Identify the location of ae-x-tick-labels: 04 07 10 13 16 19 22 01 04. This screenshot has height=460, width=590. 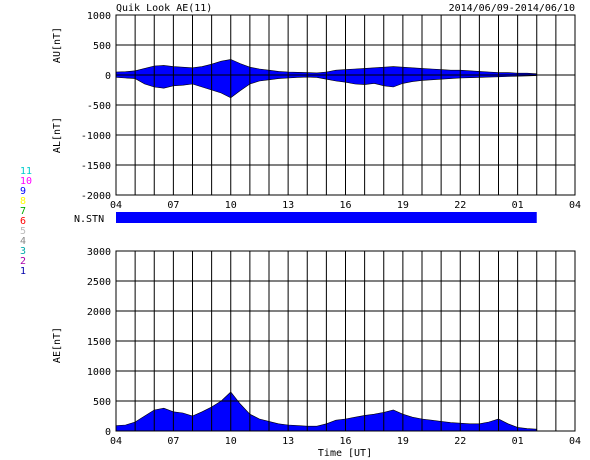
(345, 441).